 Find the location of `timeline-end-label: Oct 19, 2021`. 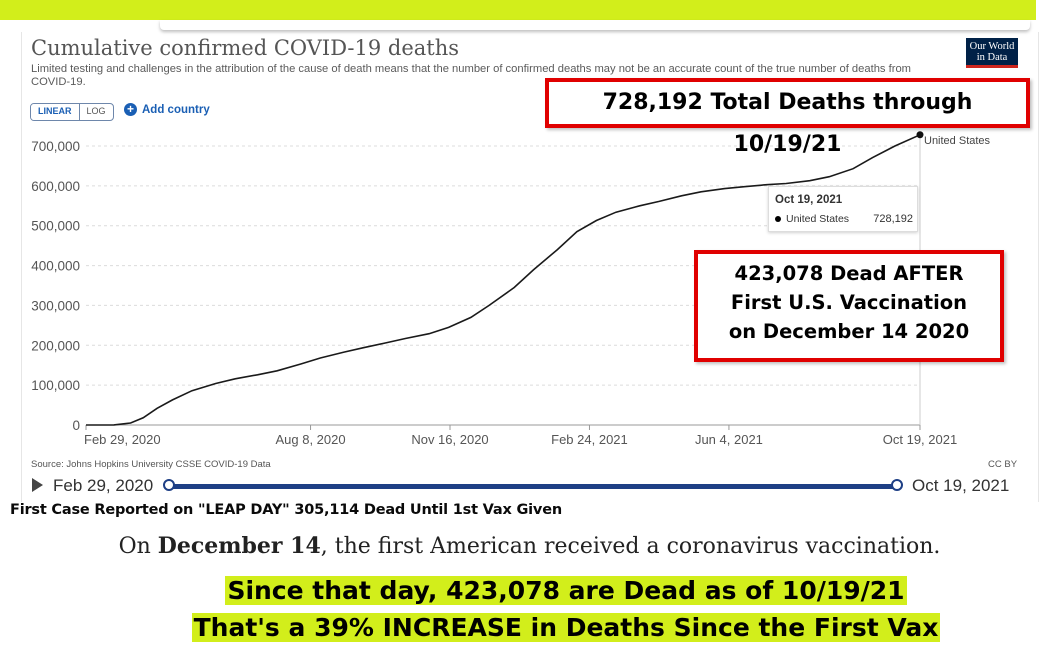

timeline-end-label: Oct 19, 2021 is located at coordinates (961, 485).